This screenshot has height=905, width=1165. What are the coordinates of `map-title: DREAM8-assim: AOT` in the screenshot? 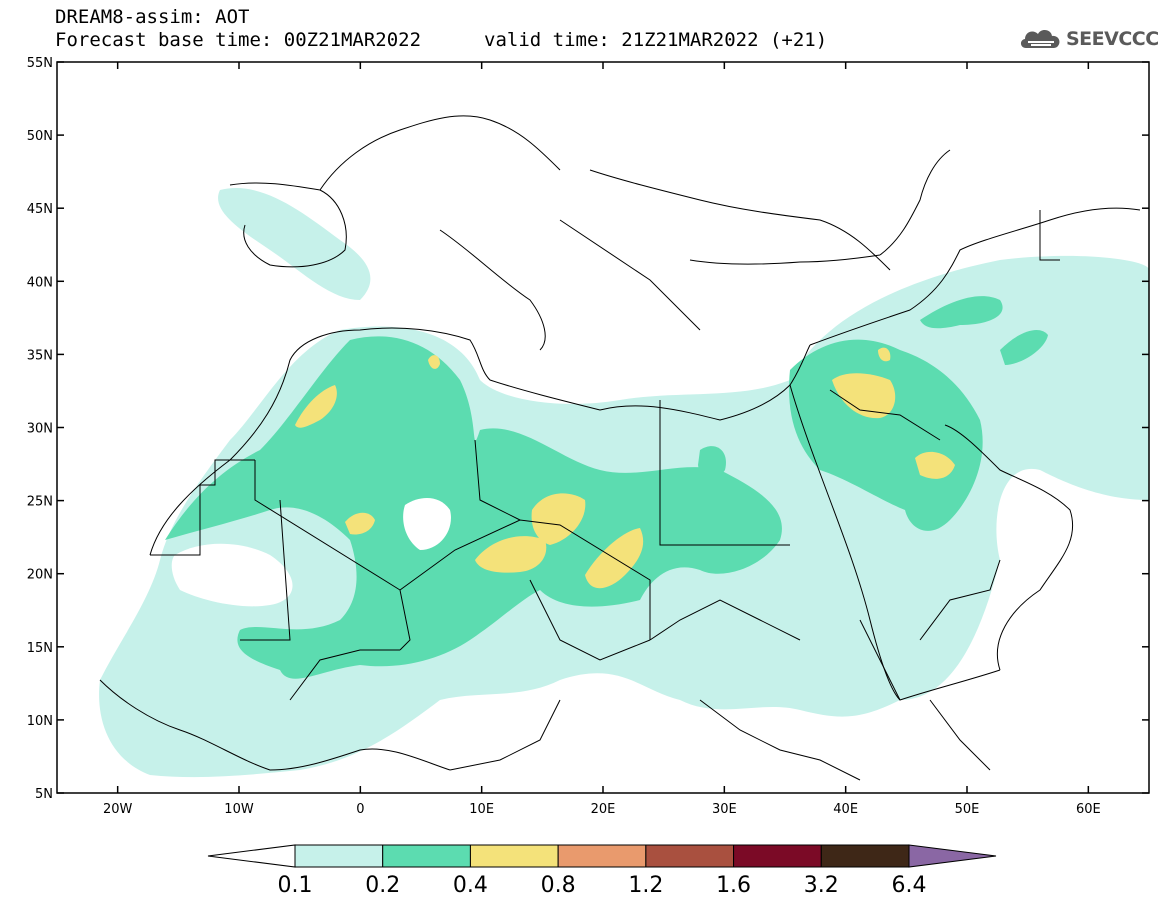 It's located at (152, 17).